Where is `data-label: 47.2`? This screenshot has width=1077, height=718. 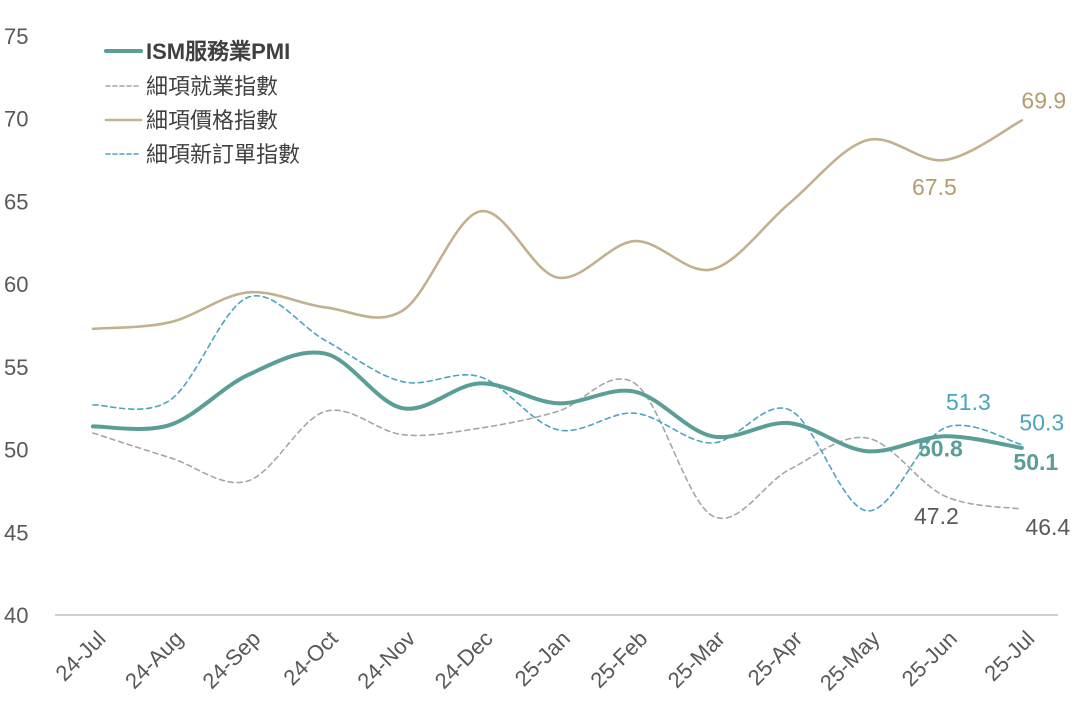
data-label: 47.2 is located at coordinates (936, 516).